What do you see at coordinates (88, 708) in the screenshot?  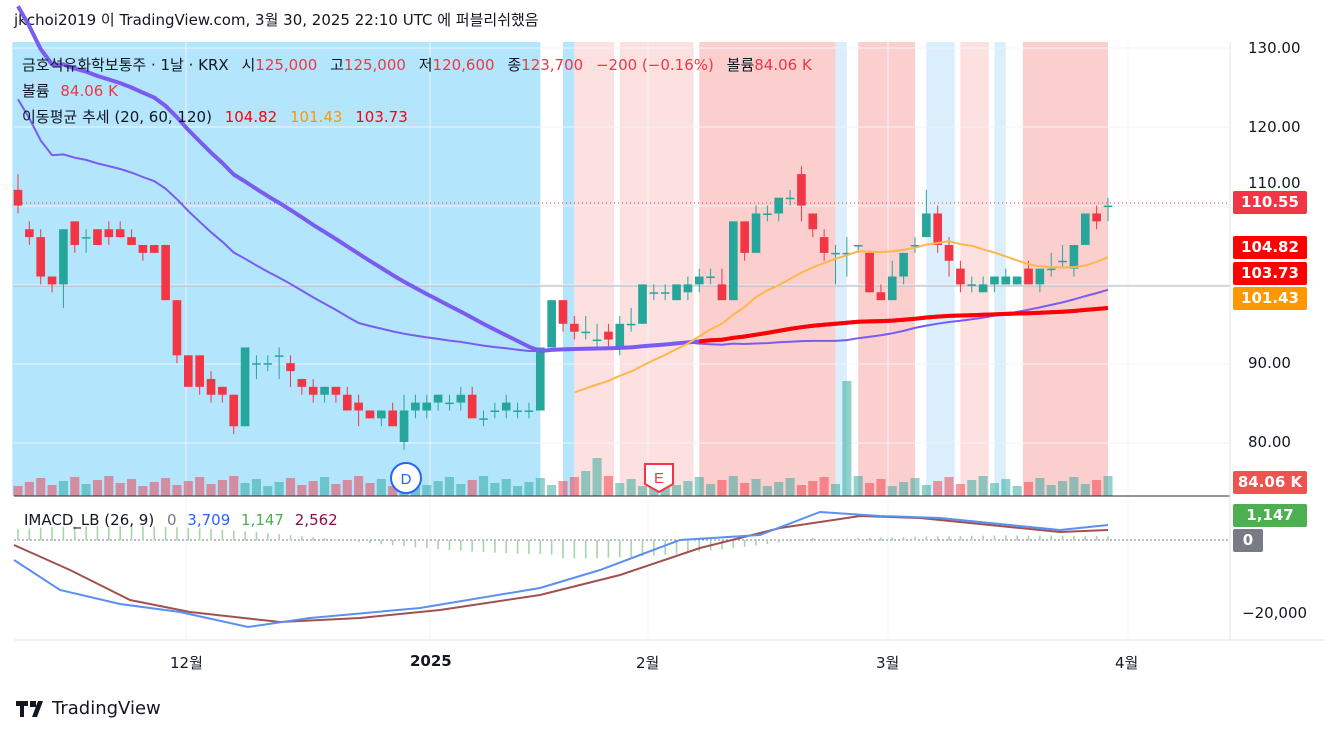 I see `tradingview-brand: TradingView` at bounding box center [88, 708].